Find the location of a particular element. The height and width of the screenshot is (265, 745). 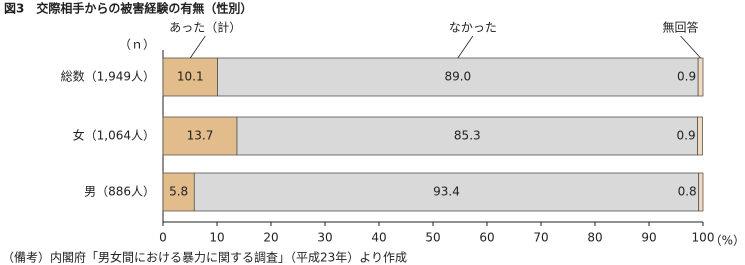

value-label: 13.7 is located at coordinates (200, 136).